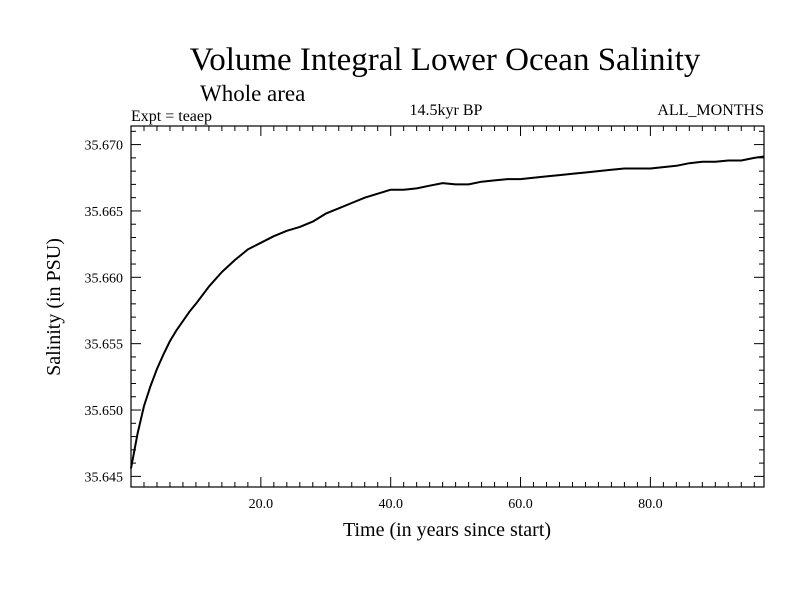 The height and width of the screenshot is (600, 800). Describe the element at coordinates (252, 93) in the screenshot. I see `chart-subtitle: Whole area` at that location.